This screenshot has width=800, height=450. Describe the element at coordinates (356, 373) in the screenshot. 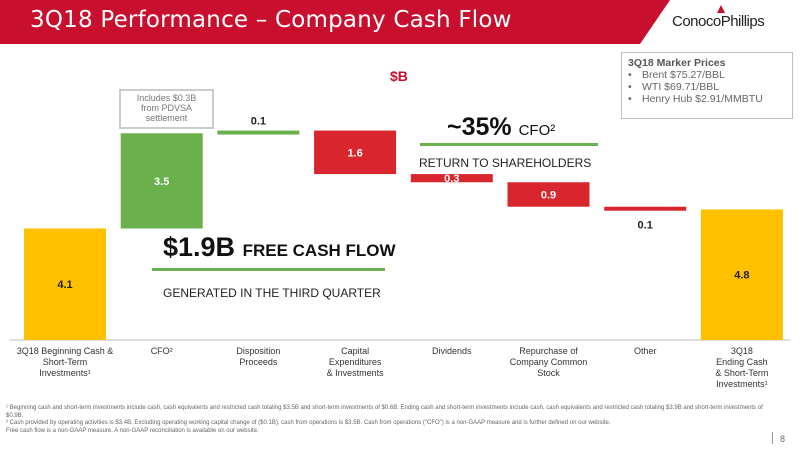

I see `category-label-line: & Investments` at that location.